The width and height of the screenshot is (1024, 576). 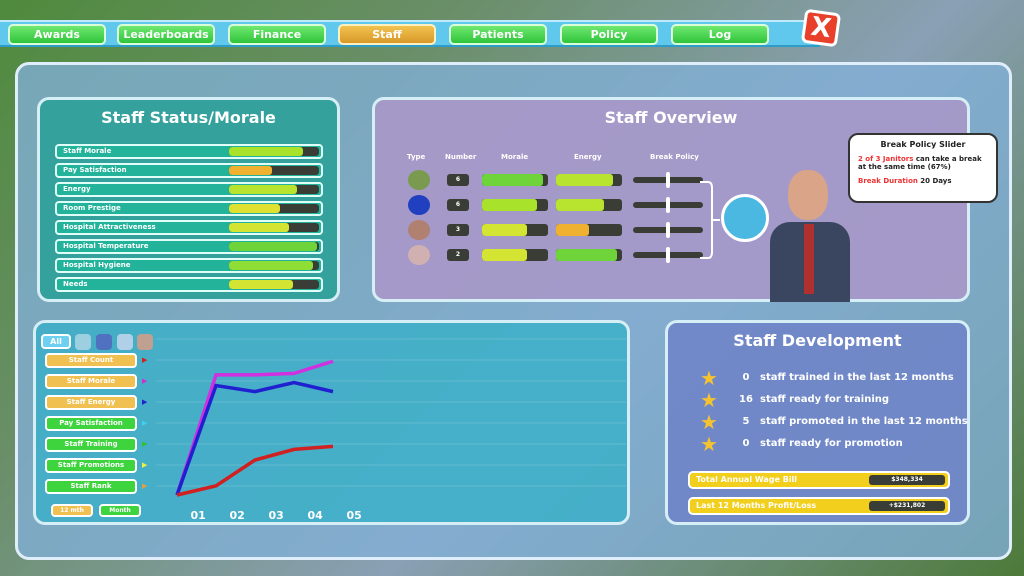 I want to click on graph-toggle-staff-morale: Staff Morale, so click(x=91, y=381).